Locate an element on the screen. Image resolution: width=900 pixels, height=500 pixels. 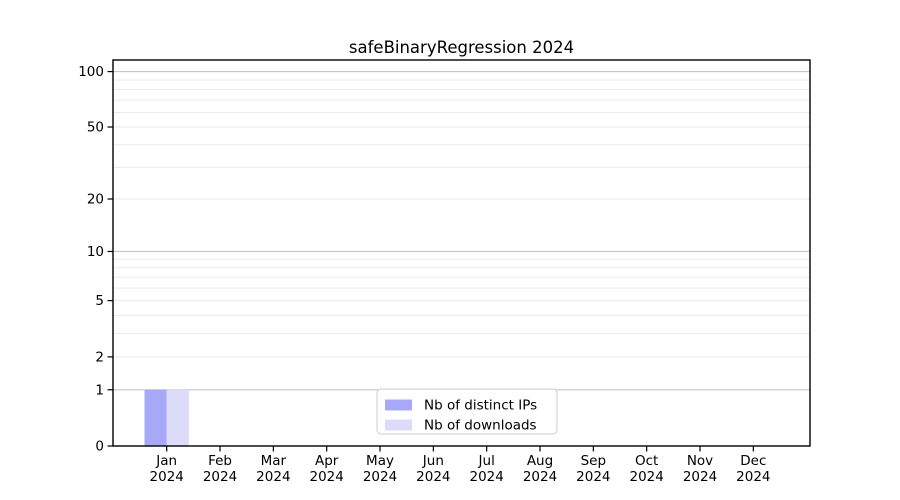
x-tick-year-aug: 2024 is located at coordinates (540, 477).